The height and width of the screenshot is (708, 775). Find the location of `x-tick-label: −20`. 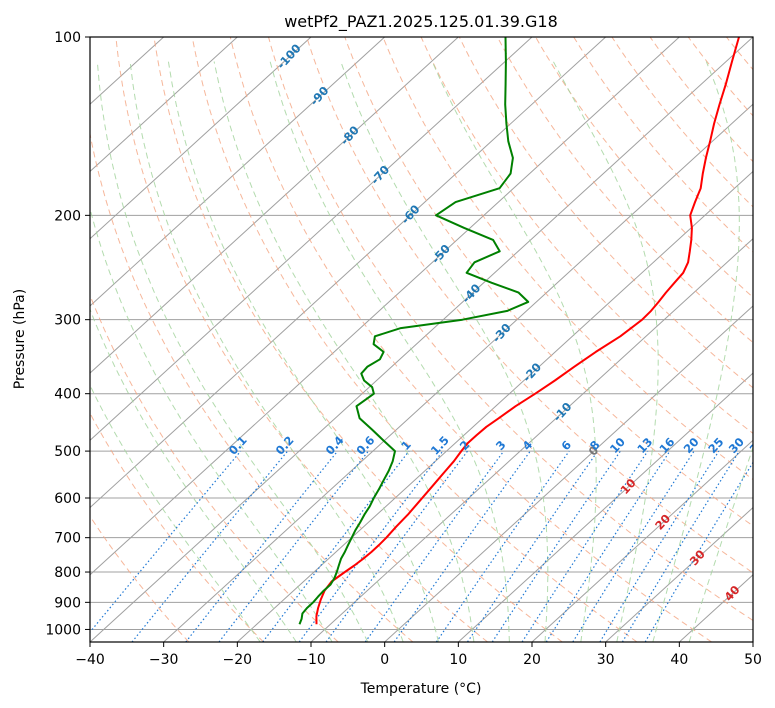

x-tick-label: −20 is located at coordinates (238, 660).